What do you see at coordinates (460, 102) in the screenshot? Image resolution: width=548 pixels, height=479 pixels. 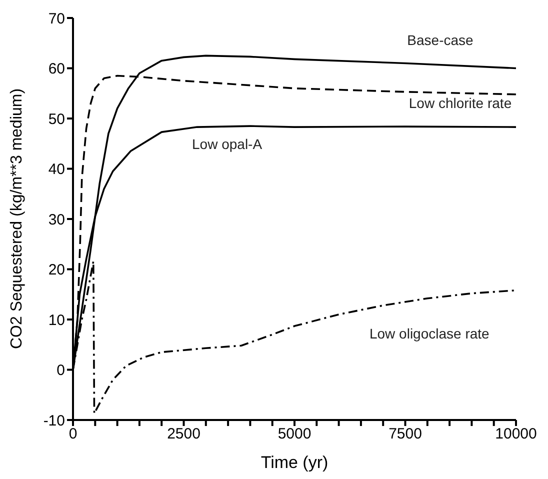 I see `series-label: Low chlorite rate` at bounding box center [460, 102].